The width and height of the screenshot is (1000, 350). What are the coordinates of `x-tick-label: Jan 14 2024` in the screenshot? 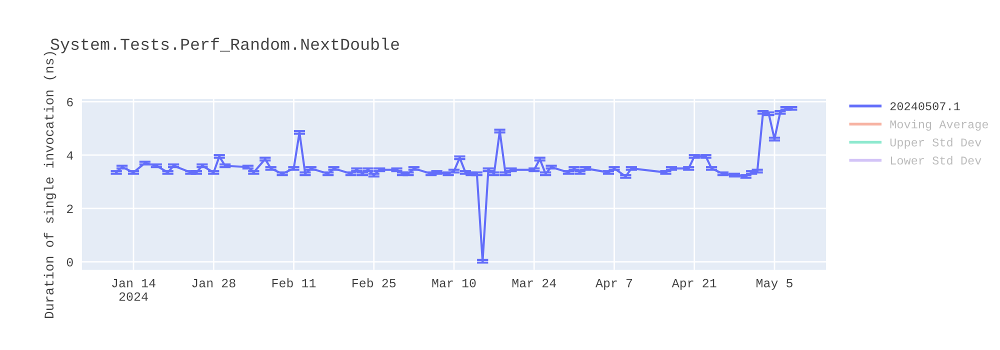 It's located at (134, 290).